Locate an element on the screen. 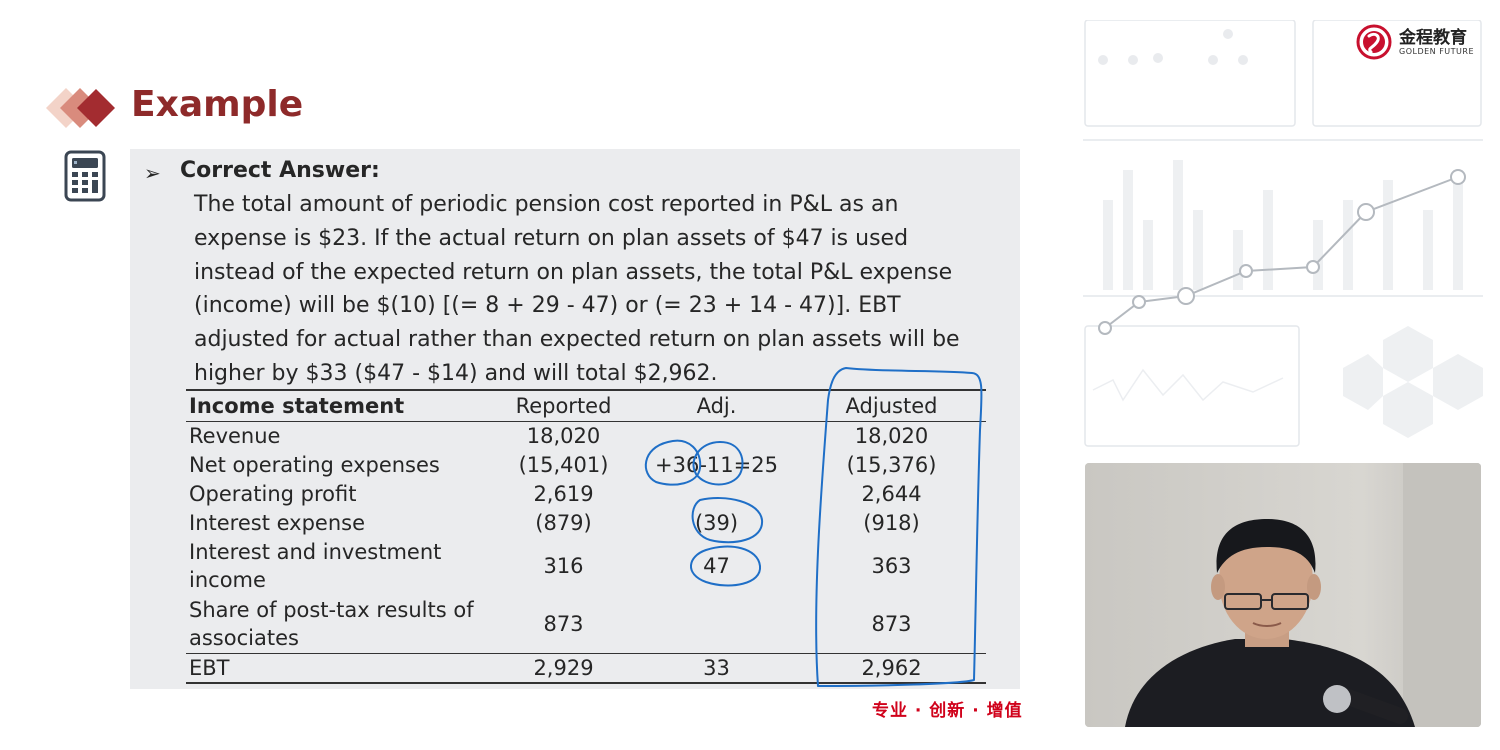  adjusted-value: (15,376) is located at coordinates (891, 464).